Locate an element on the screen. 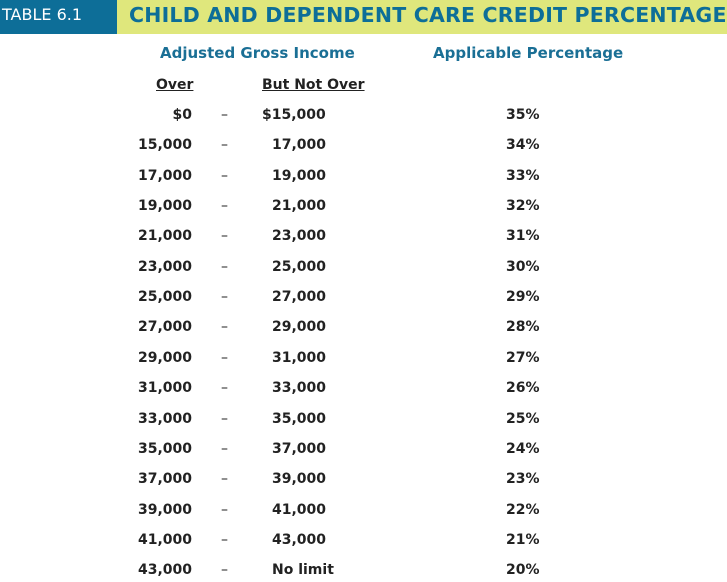 The height and width of the screenshot is (582, 727). percentage-group-header: Applicable Percentage is located at coordinates (528, 53).